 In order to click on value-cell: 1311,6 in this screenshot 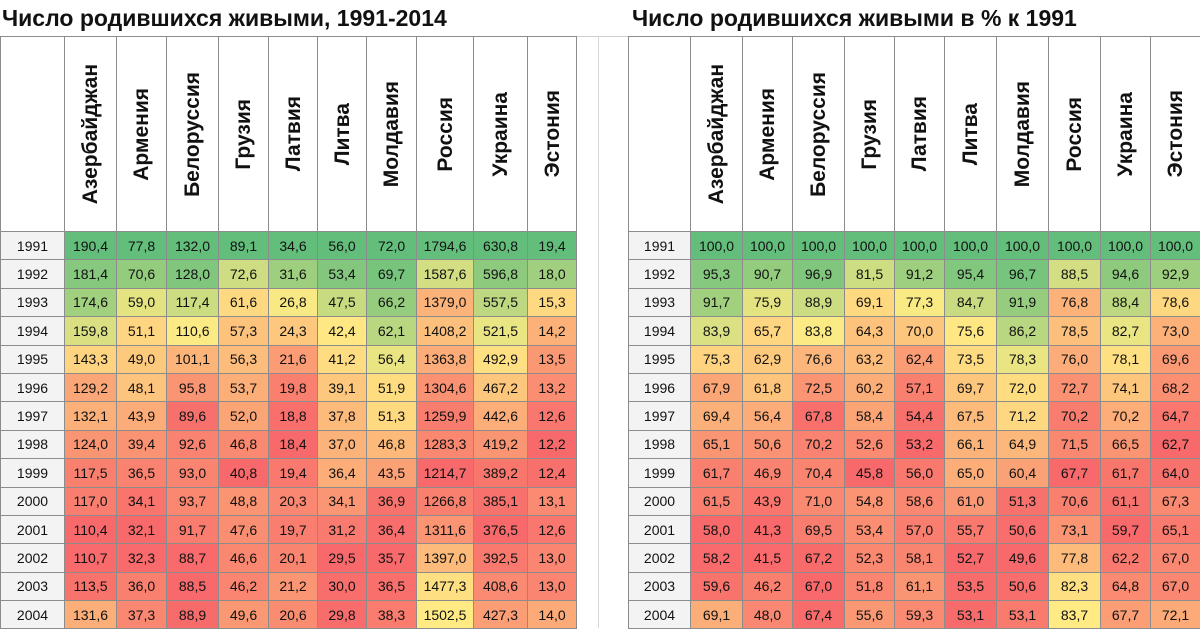, I will do `click(445, 529)`.